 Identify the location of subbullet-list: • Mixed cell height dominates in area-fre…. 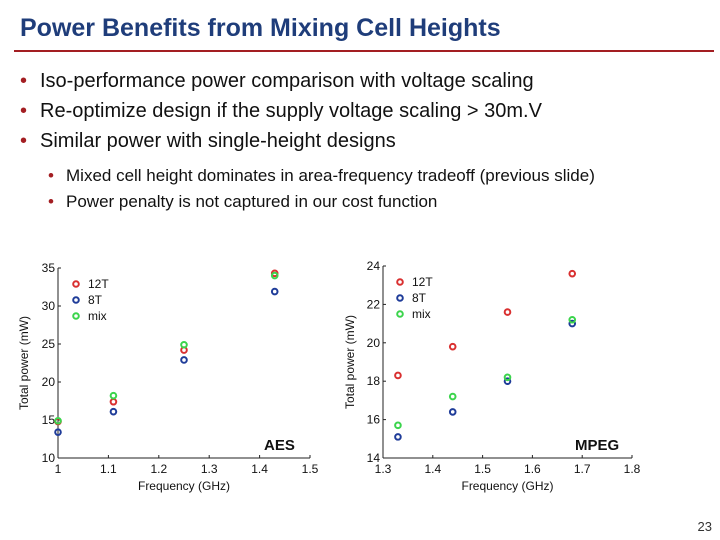
(373, 192).